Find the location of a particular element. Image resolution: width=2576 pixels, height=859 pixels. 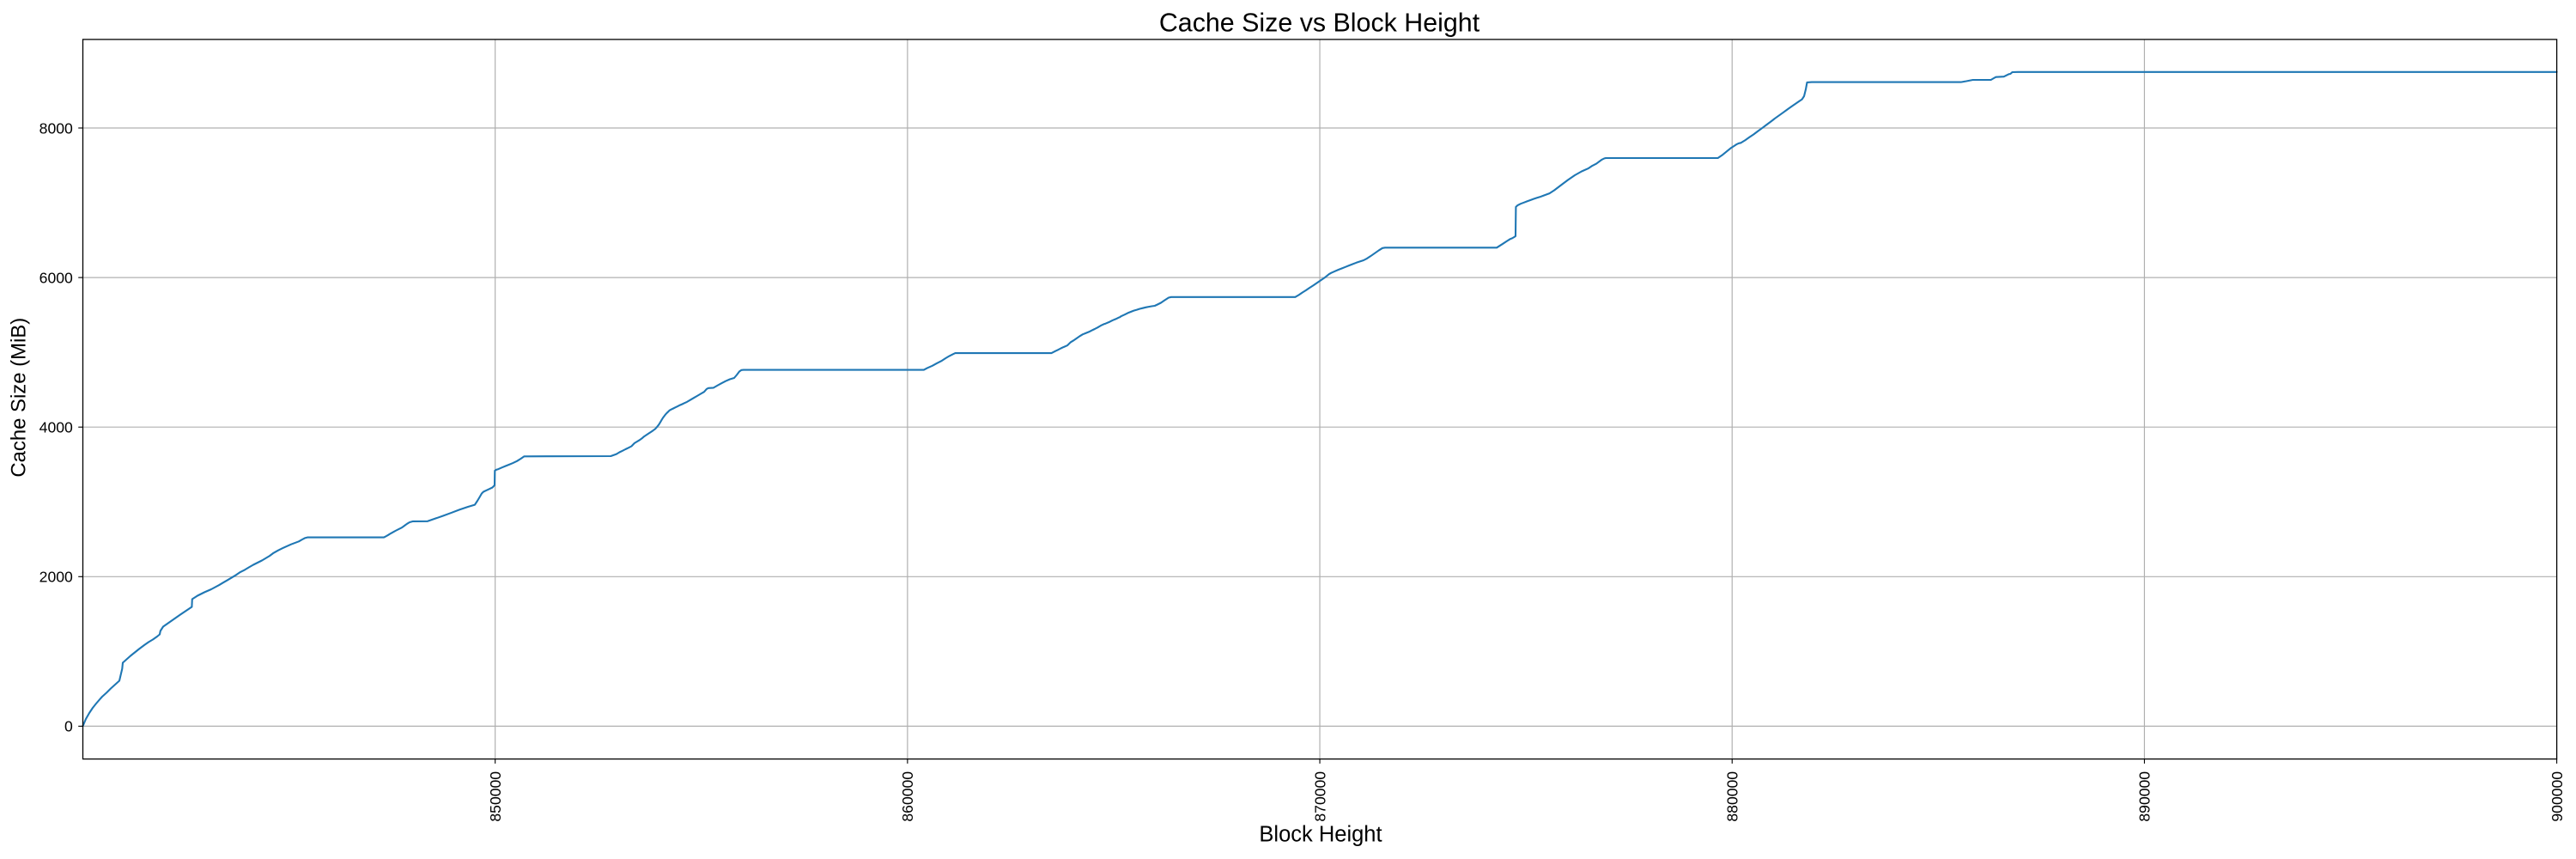

svg-text: Block Height is located at coordinates (1320, 835).